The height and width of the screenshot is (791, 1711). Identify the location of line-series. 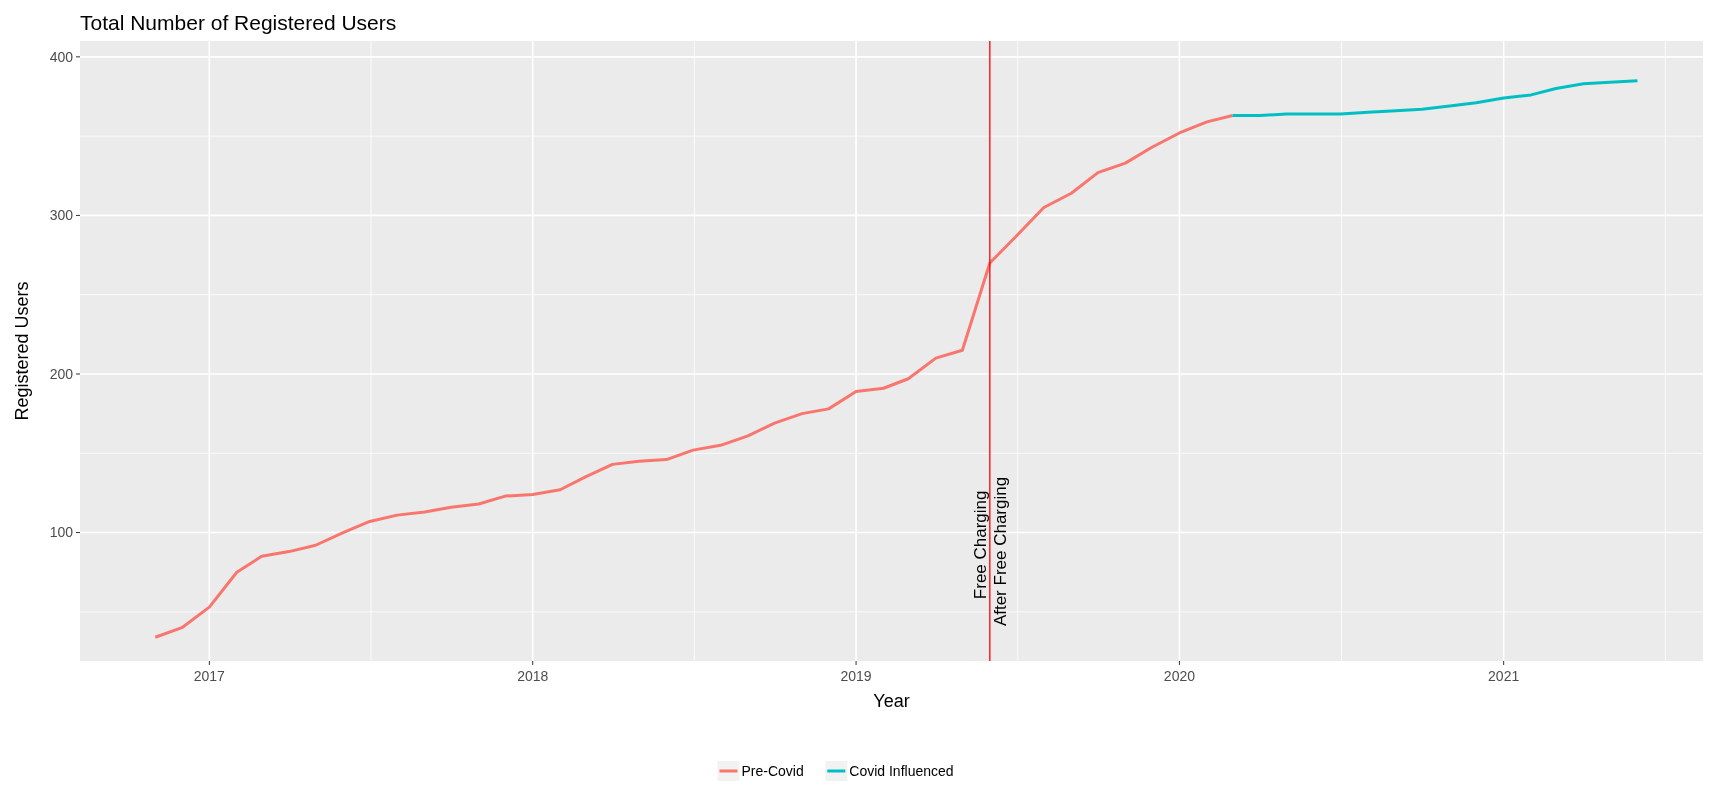
(1435, 98).